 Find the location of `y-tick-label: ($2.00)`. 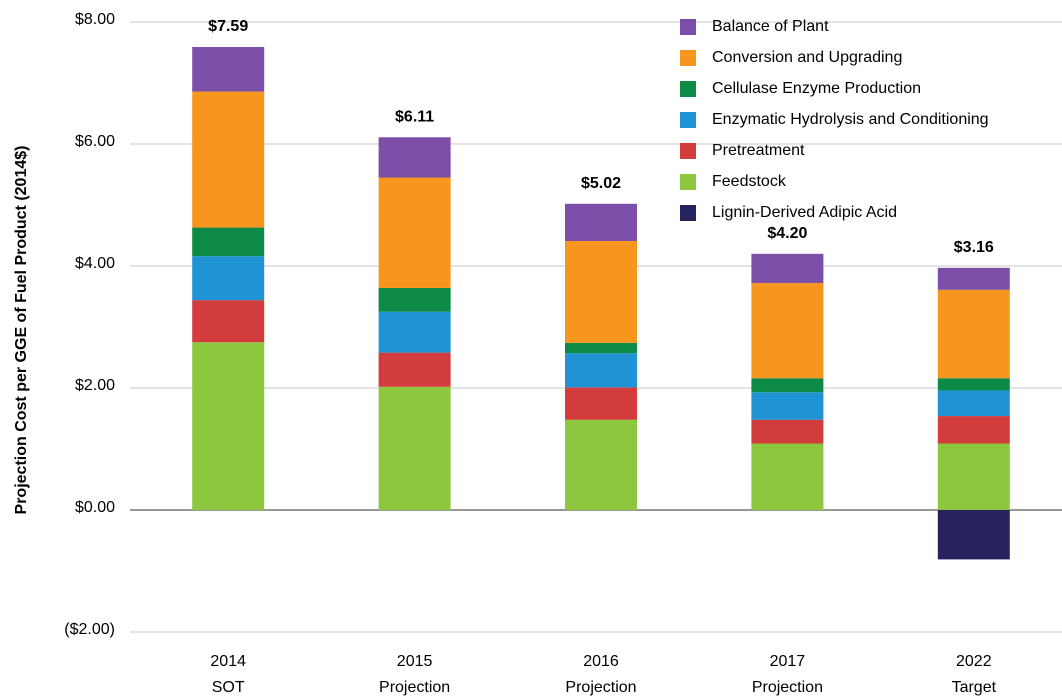

y-tick-label: ($2.00) is located at coordinates (89, 629).